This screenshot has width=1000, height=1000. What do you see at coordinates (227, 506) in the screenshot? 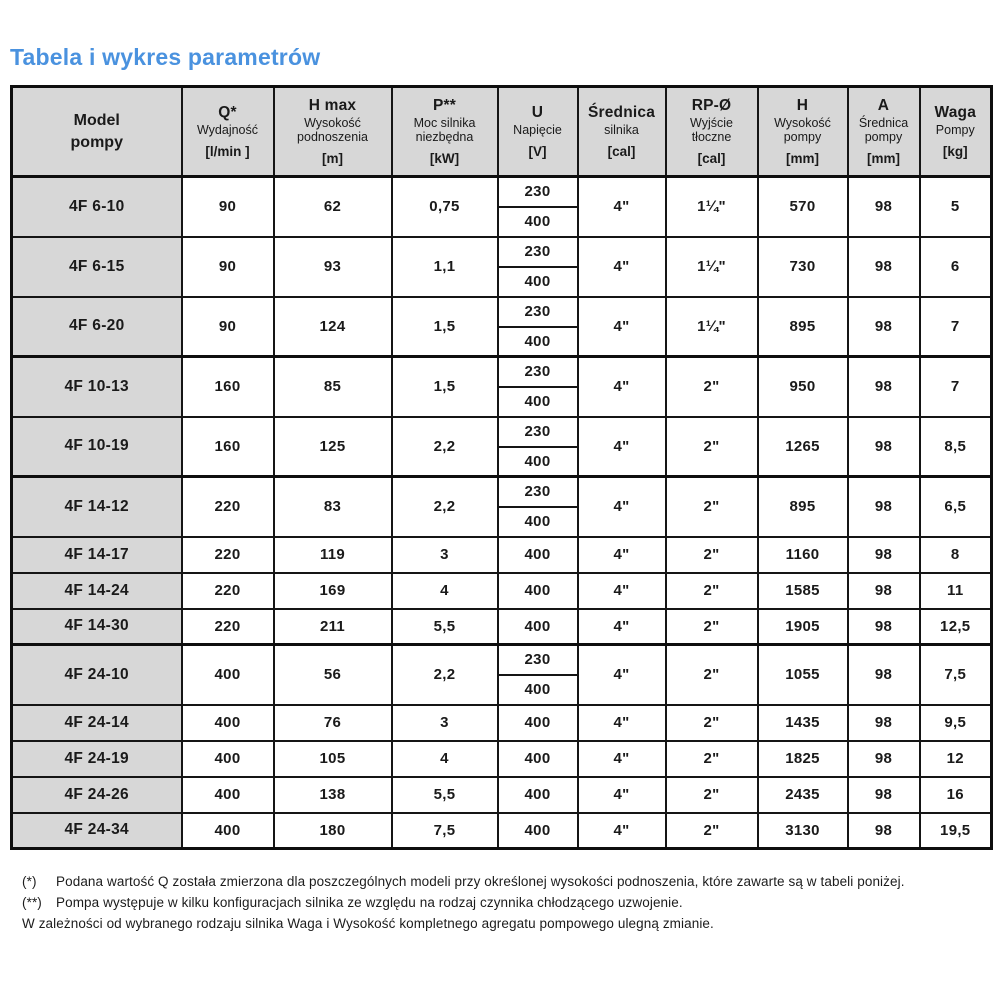
I see `cell-q: 220` at bounding box center [227, 506].